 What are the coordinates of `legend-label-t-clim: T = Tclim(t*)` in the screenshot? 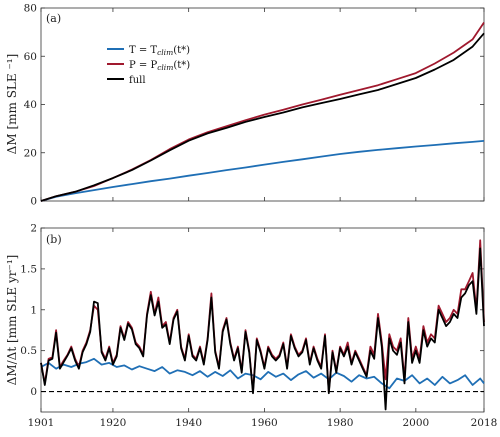 It's located at (159, 51).